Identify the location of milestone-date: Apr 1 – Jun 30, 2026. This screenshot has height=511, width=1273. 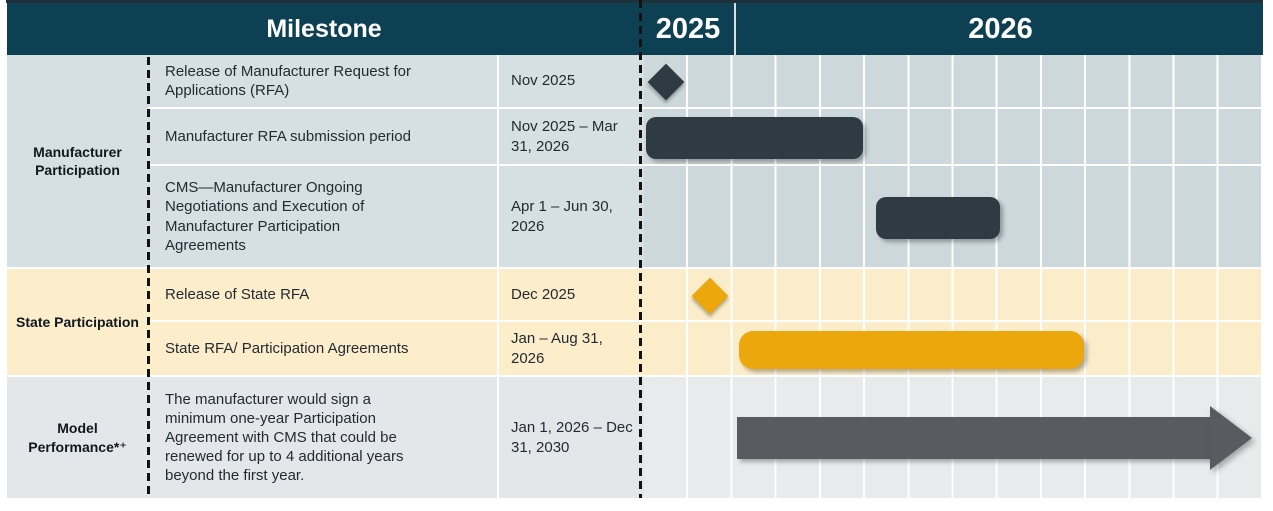
(569, 216).